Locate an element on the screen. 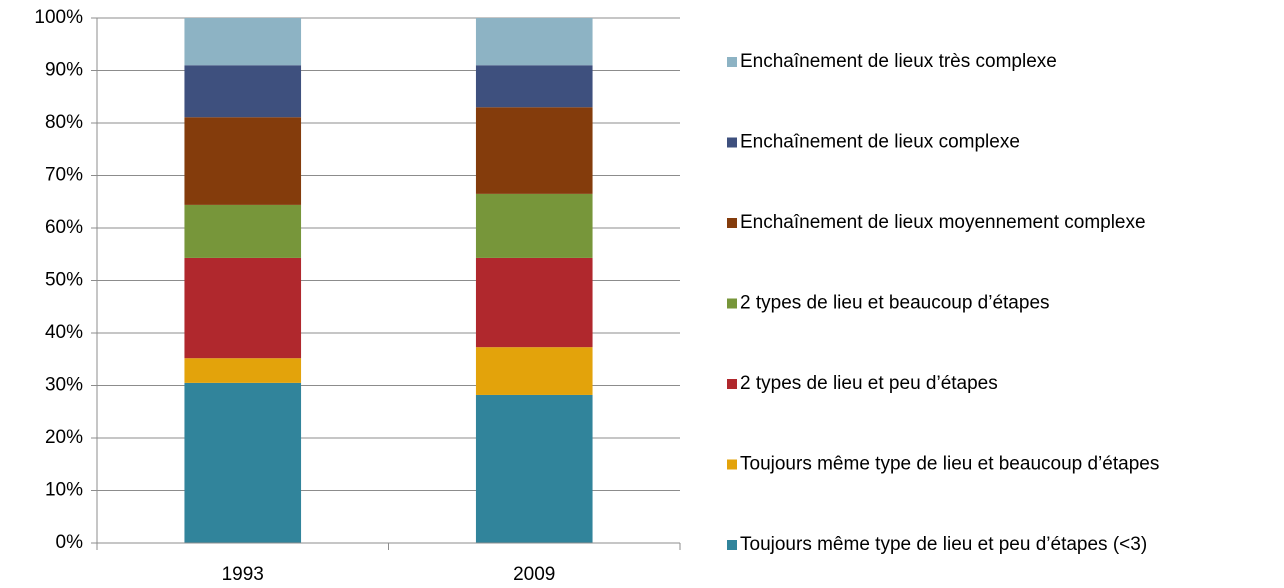  y-tick-label: 90% is located at coordinates (64, 70).